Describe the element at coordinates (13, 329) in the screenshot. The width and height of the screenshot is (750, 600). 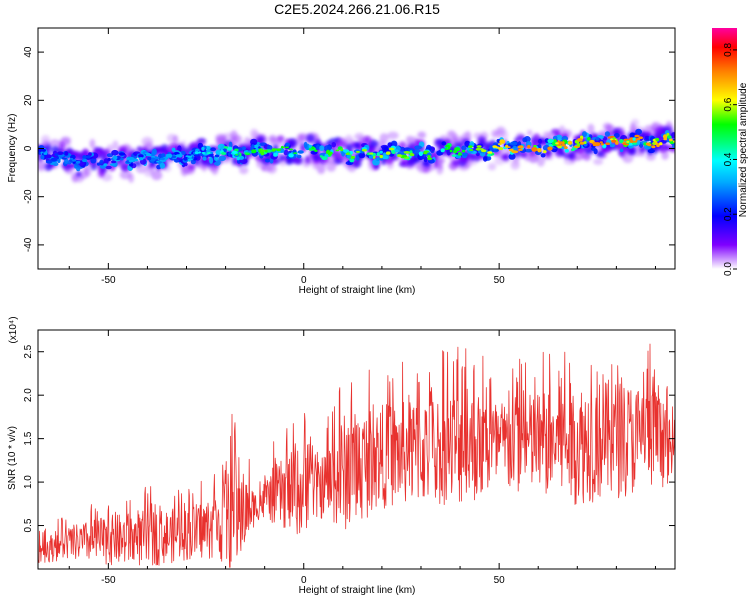
I see `snr-scale-label: (x10⁴)` at that location.